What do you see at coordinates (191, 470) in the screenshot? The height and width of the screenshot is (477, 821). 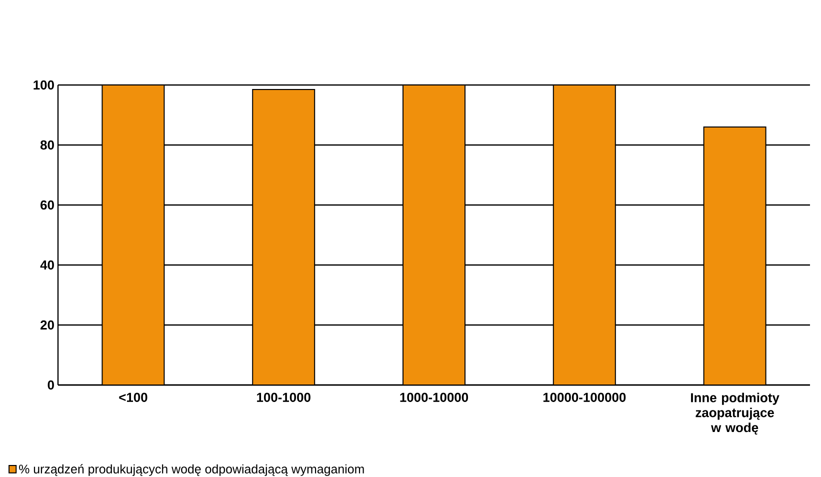 I see `legend-label: % urządzeń produkujących wodę odpowiadającą wymaganiom` at bounding box center [191, 470].